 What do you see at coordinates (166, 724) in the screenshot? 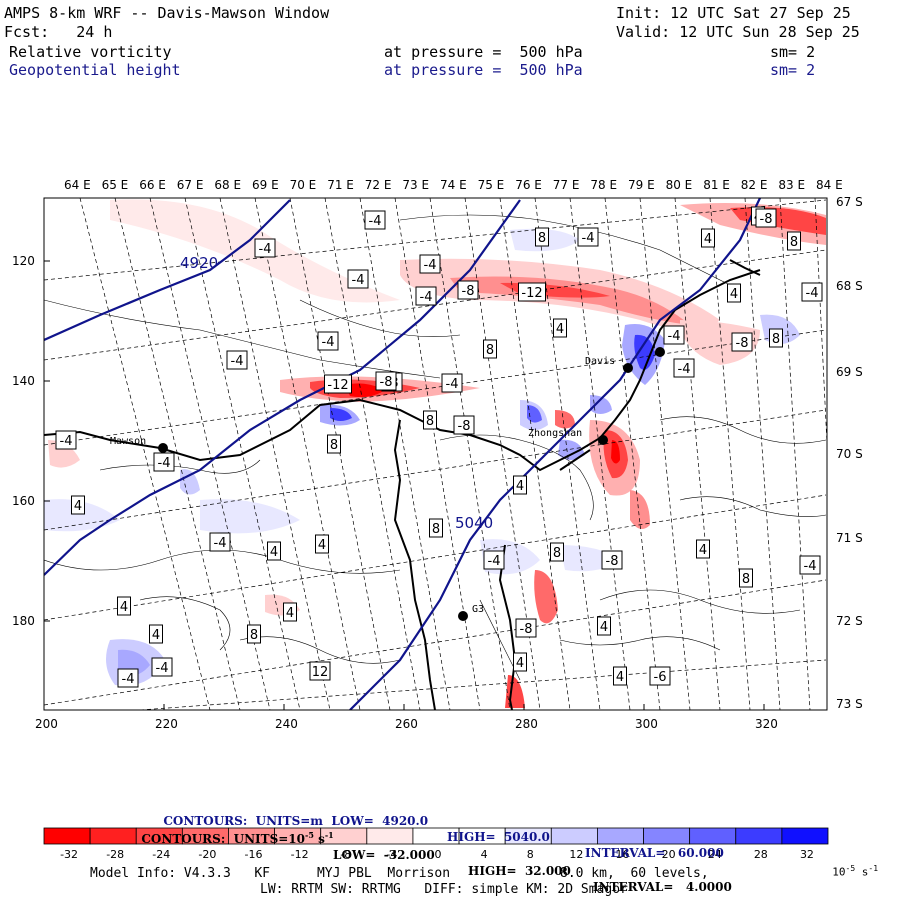
I see `bottom-axis-tick-label: 220` at bounding box center [166, 724].